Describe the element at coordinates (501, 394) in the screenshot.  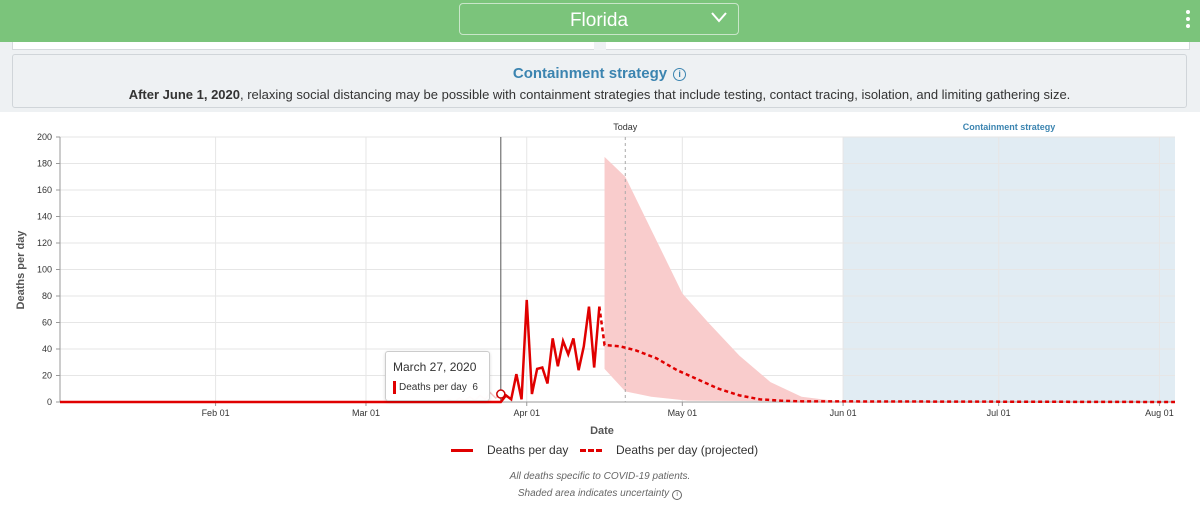
I see `highlight-point` at that location.